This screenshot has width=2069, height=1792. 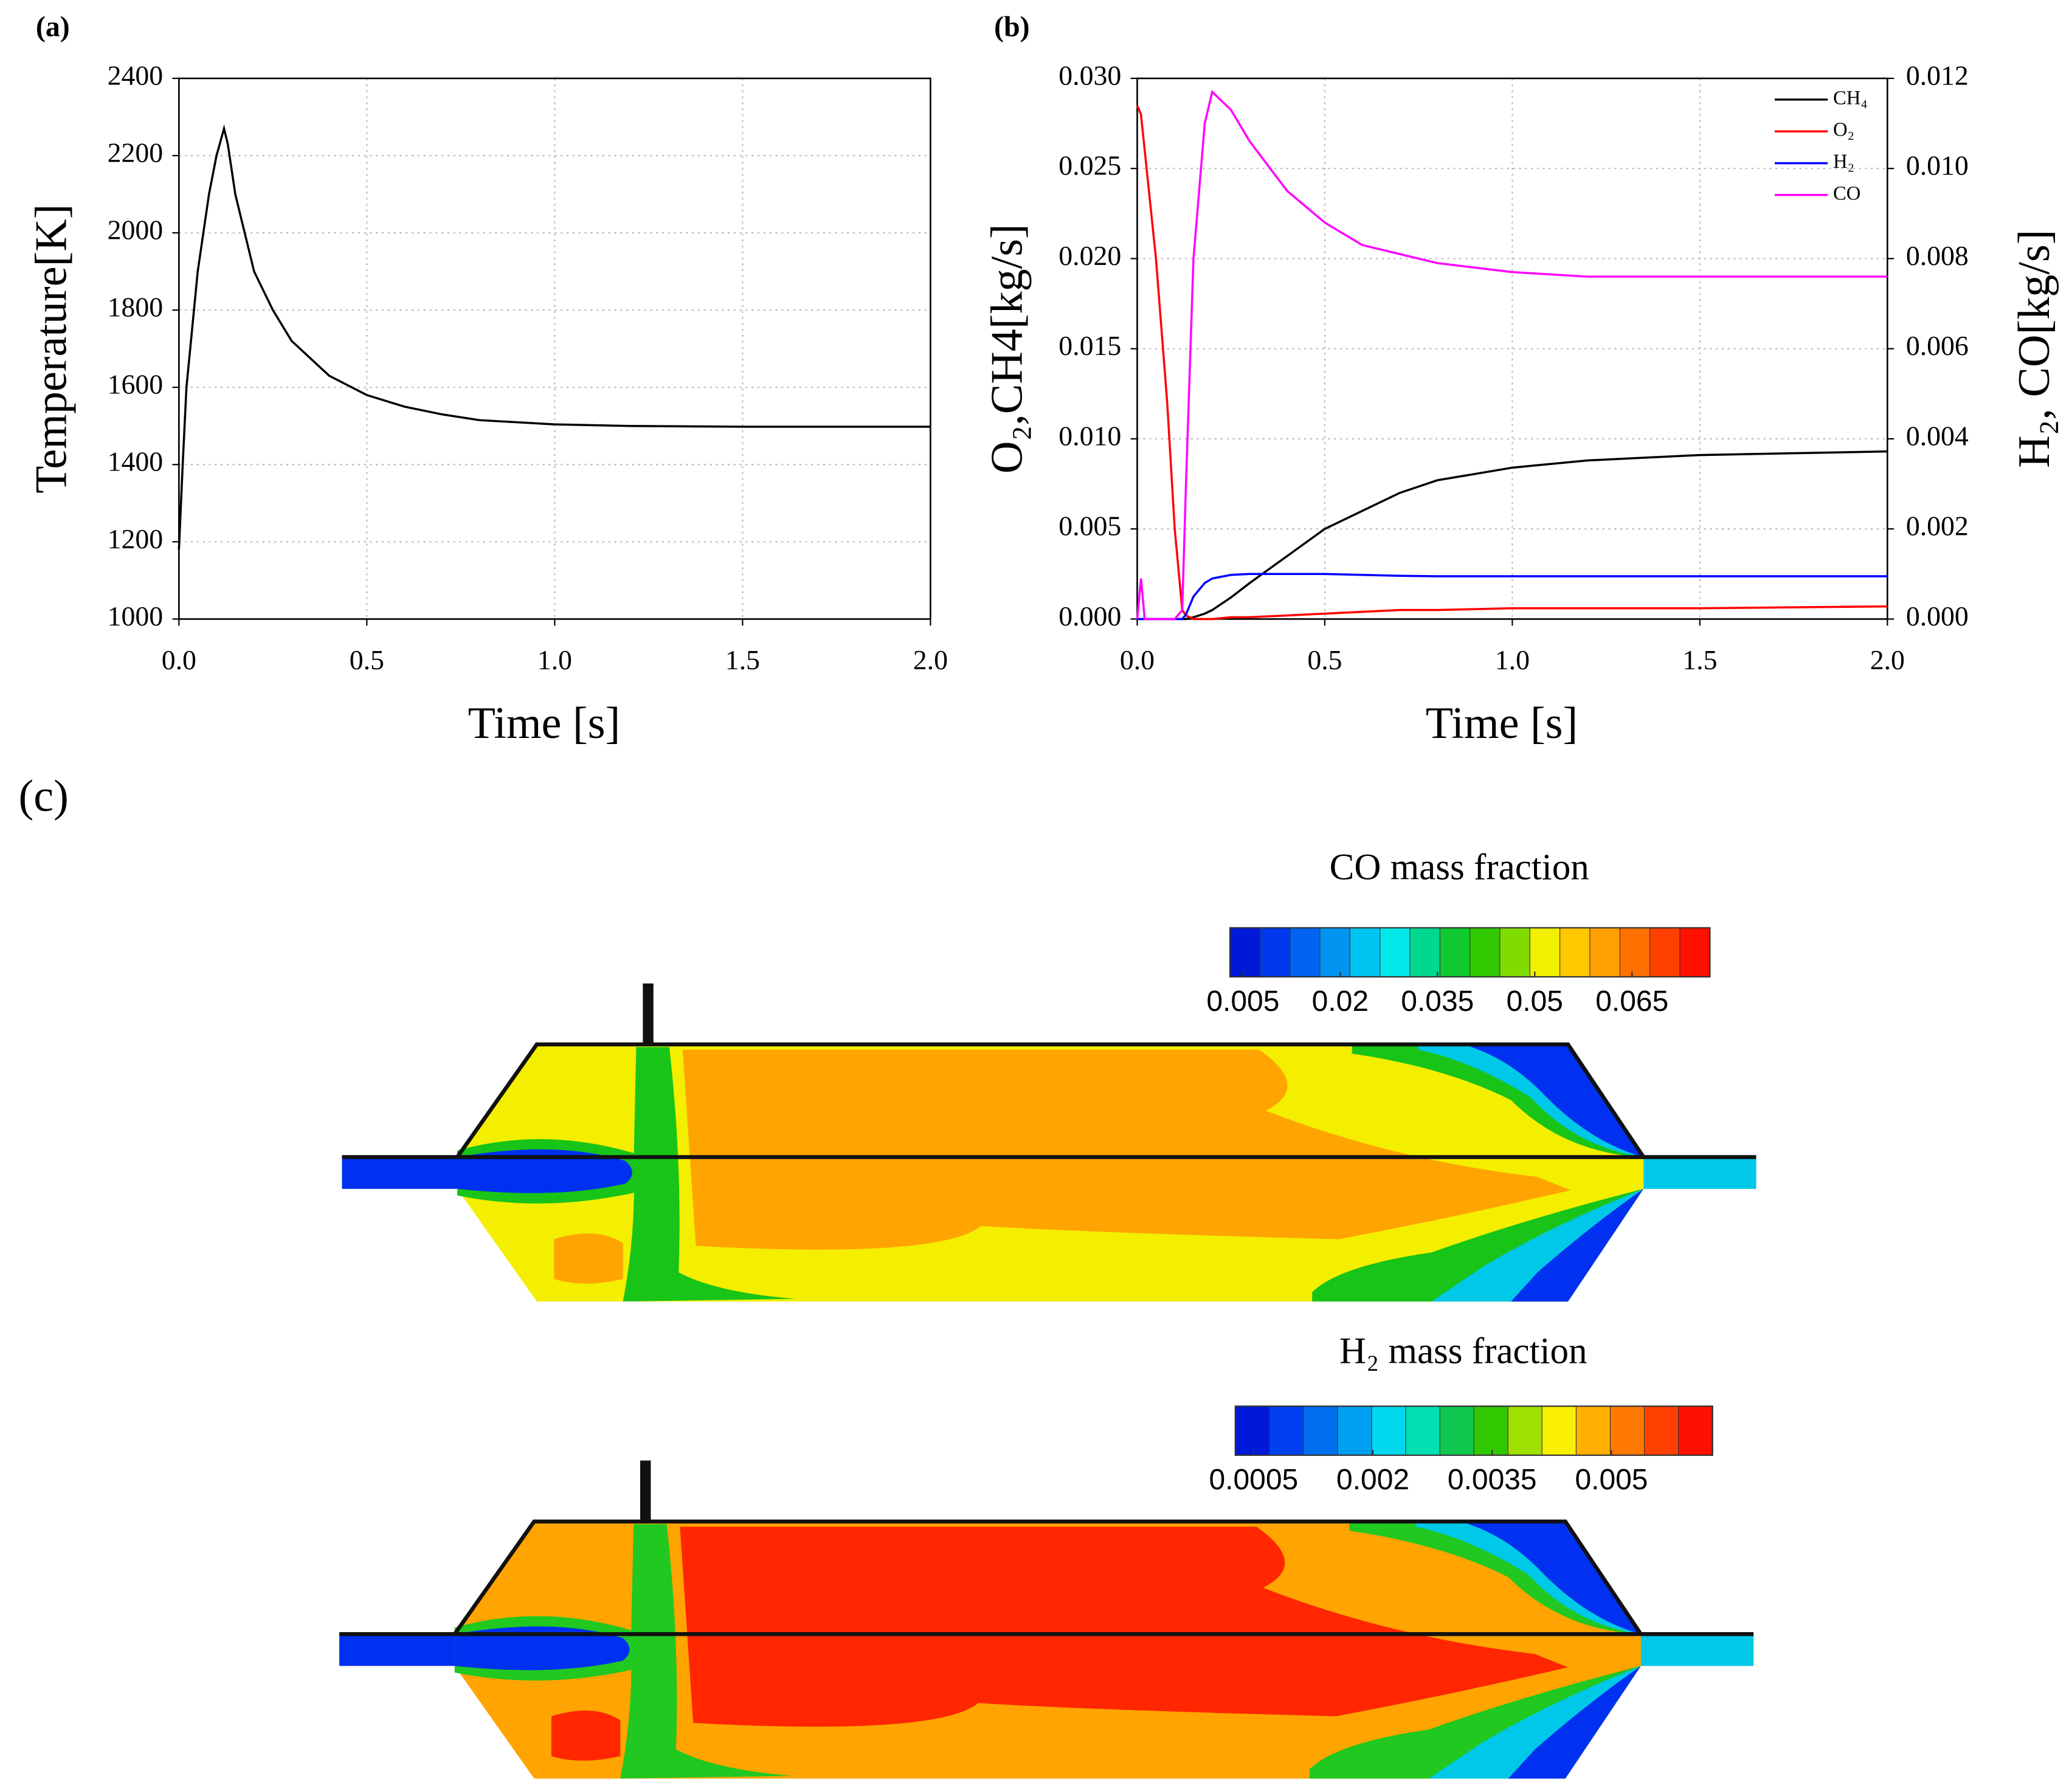 I want to click on y2-axis-label: H₂, CO[kg/s], so click(x=2034, y=349).